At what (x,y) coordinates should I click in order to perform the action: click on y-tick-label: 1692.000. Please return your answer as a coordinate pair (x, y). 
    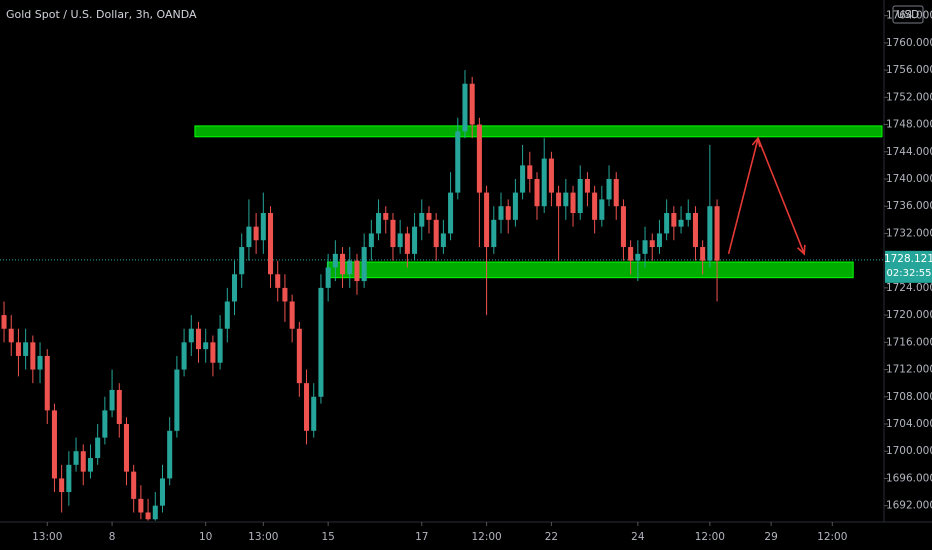
    Looking at the image, I should click on (909, 506).